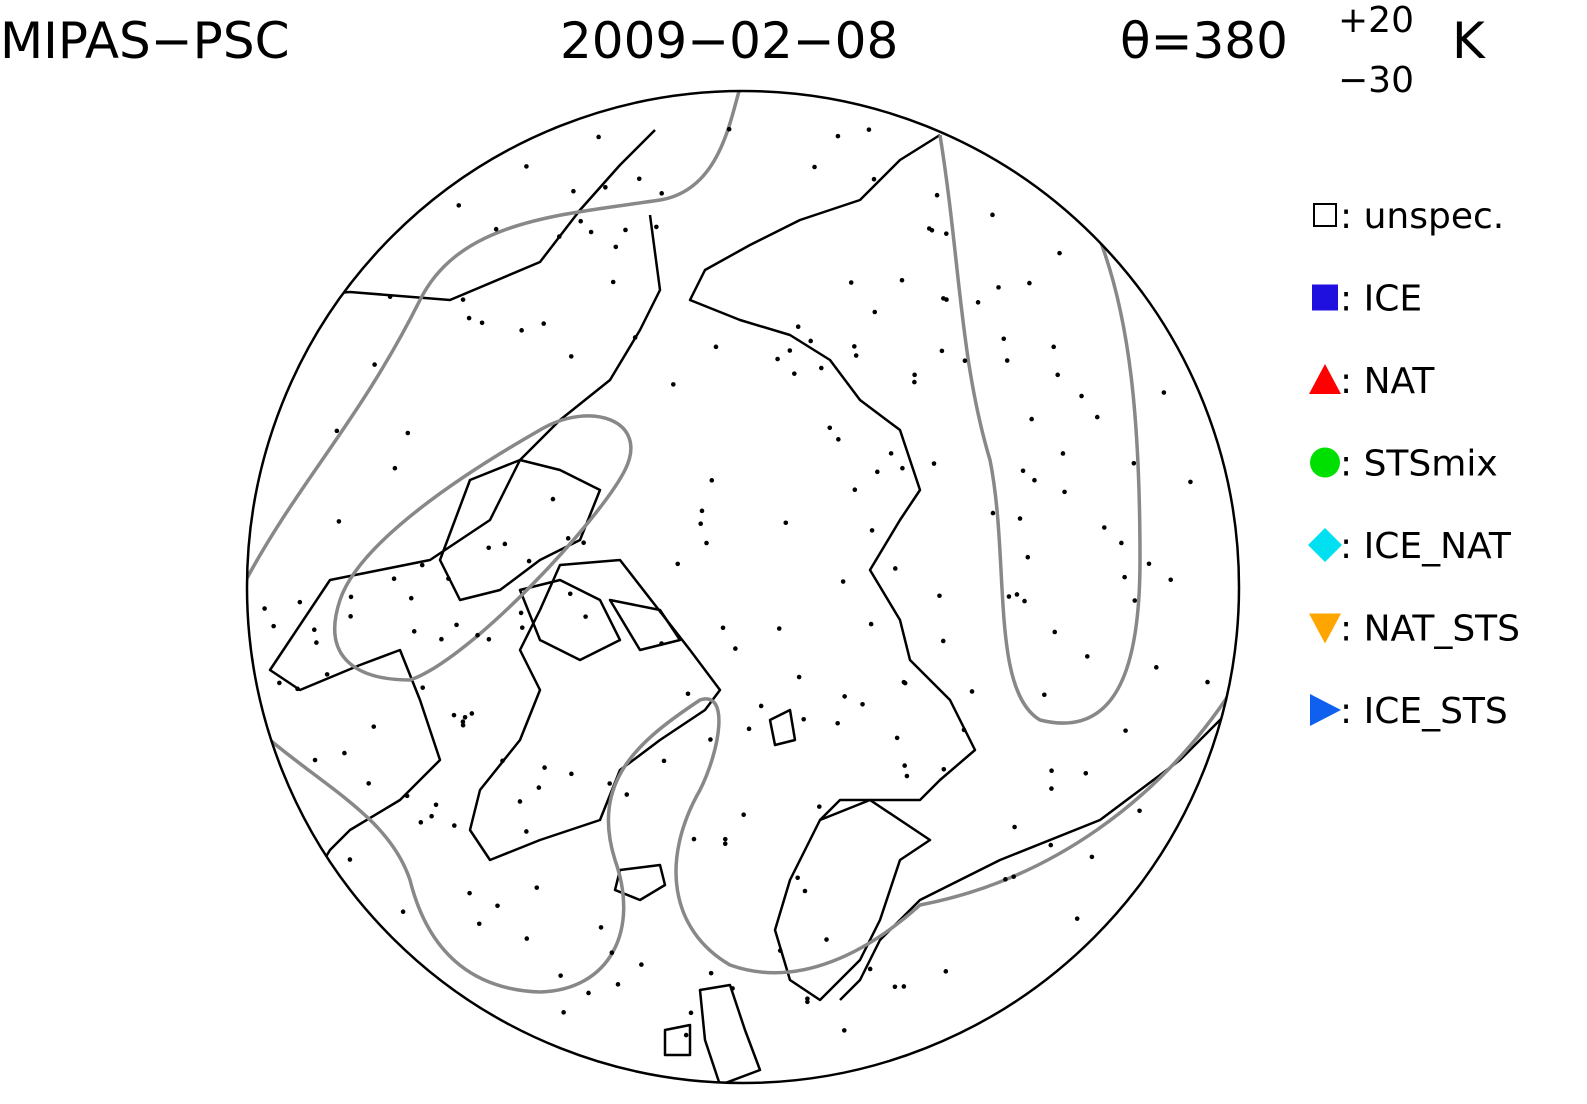  Describe the element at coordinates (1376, 20) in the screenshot. I see `theta-plus: +20` at that location.